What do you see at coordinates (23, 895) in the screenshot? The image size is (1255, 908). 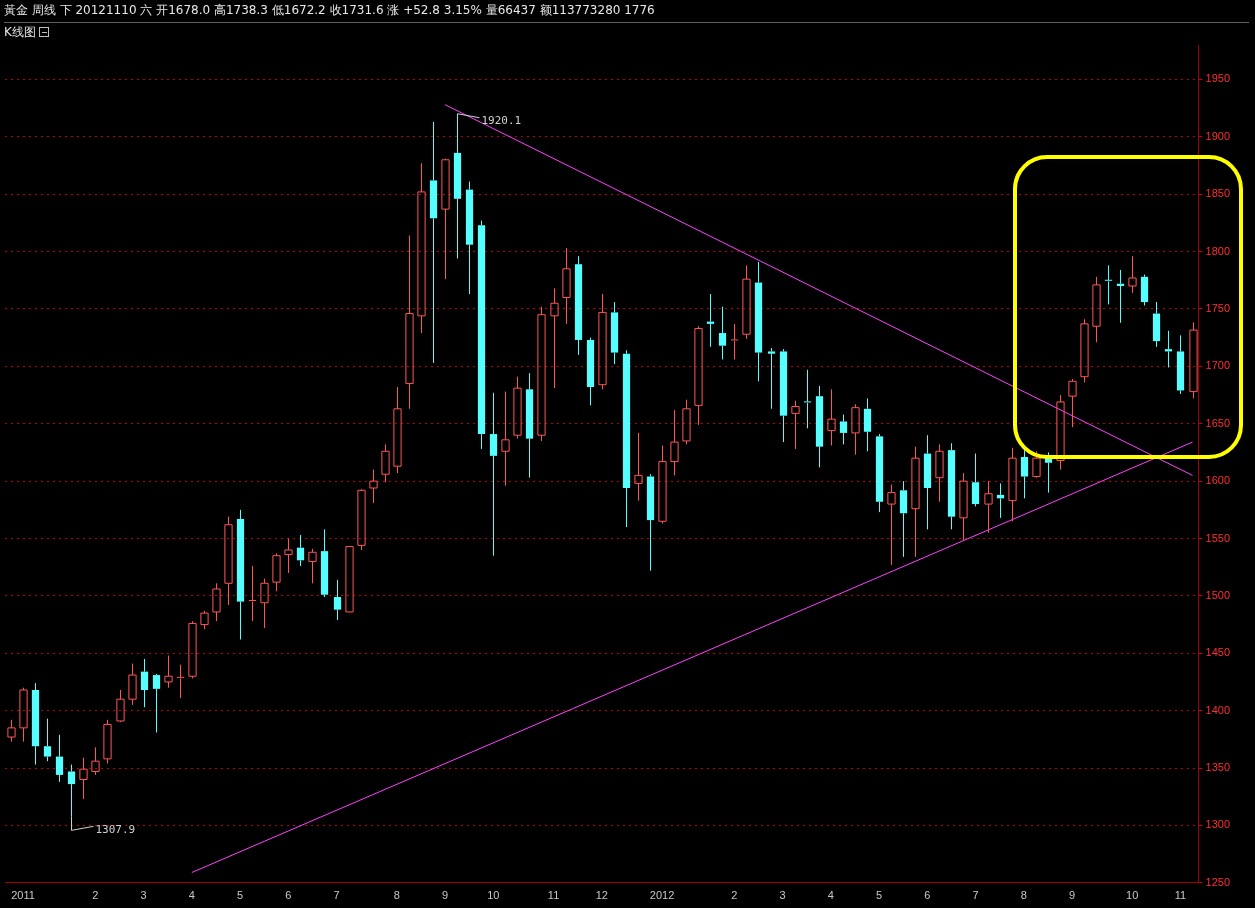 I see `x-tick-label: 2011` at bounding box center [23, 895].